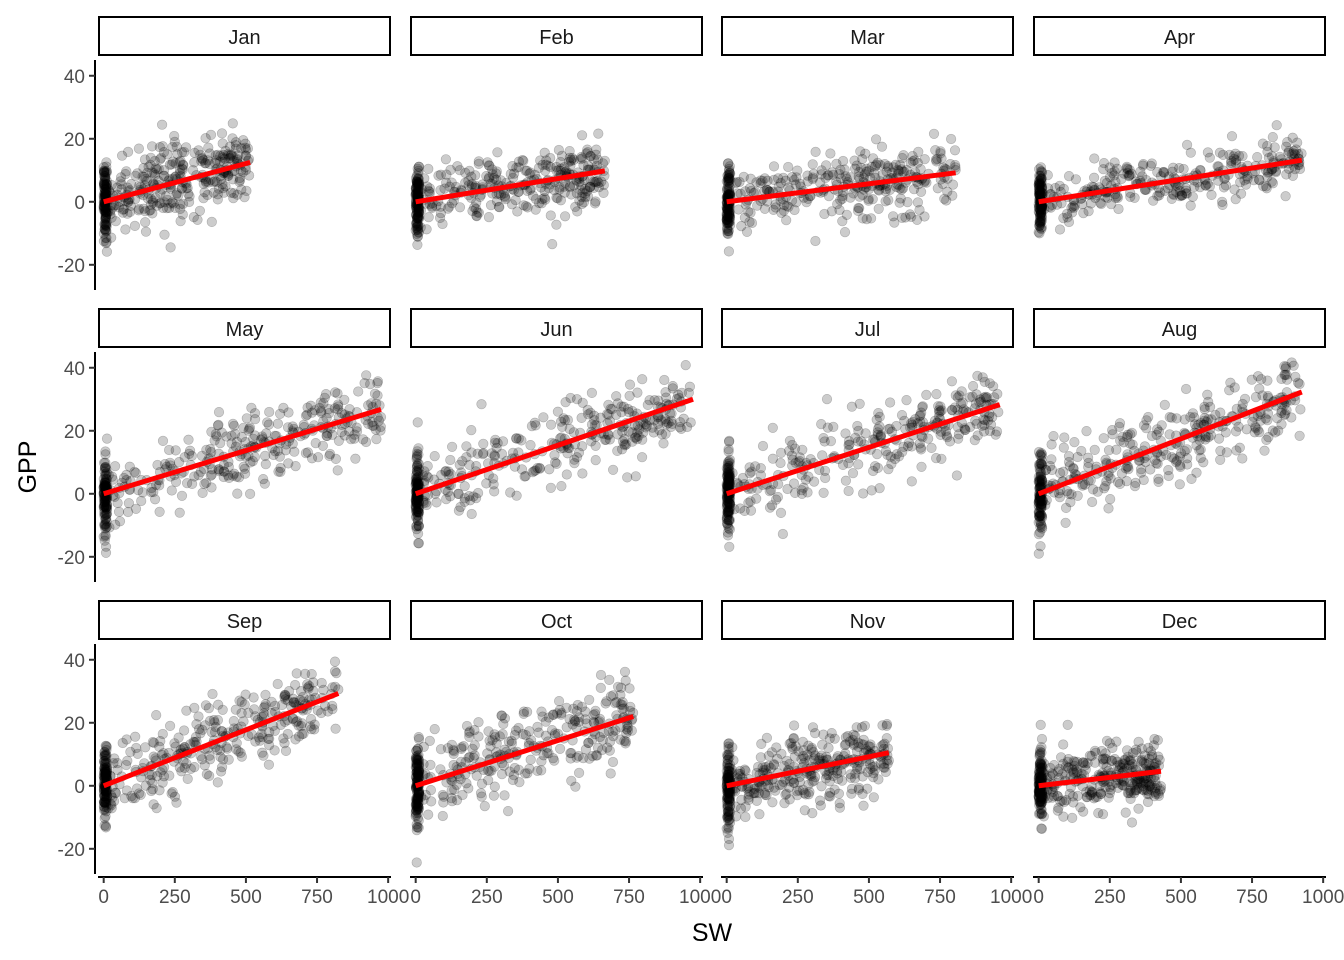  I want to click on facet-strip-label: Jan, so click(244, 38).